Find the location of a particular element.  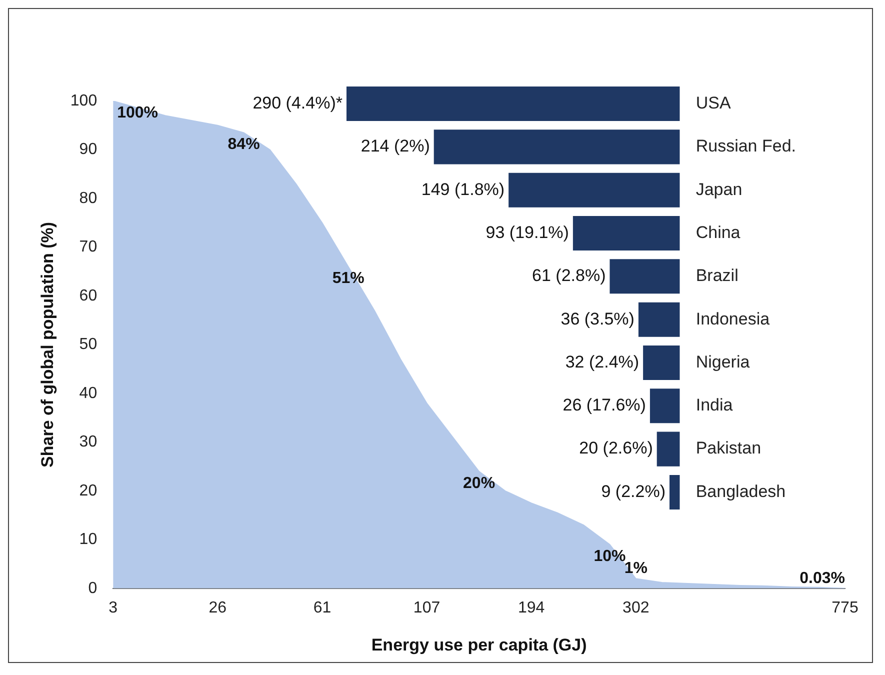

annotation: 100% is located at coordinates (137, 113).